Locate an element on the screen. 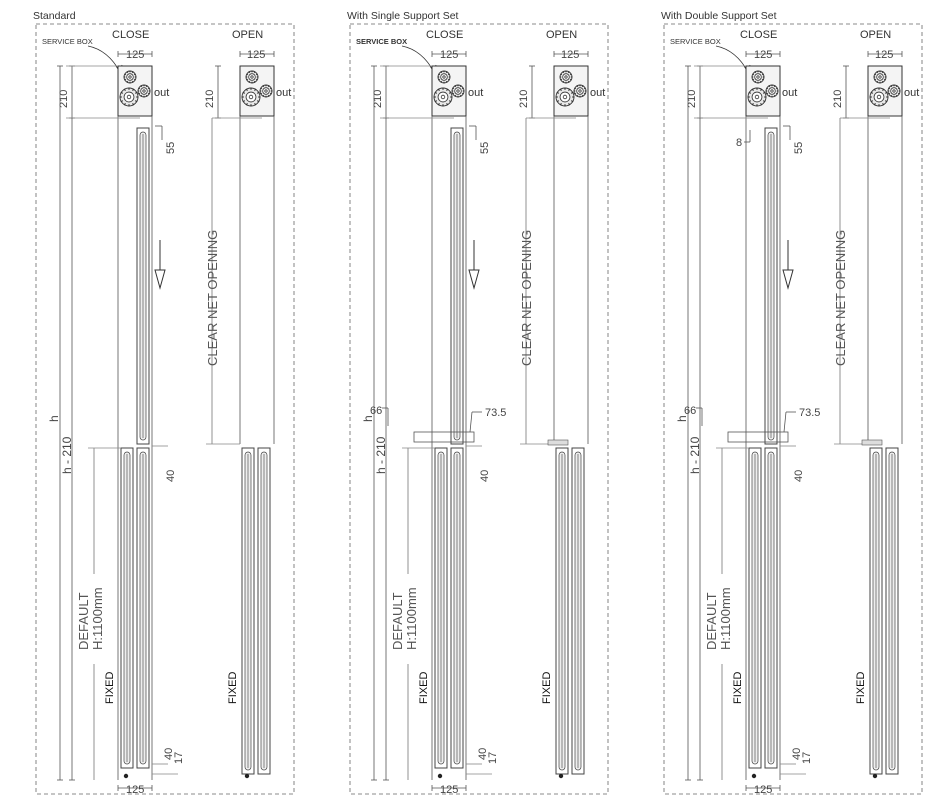 This screenshot has width=937, height=801. dim-8: 8 is located at coordinates (739, 143).